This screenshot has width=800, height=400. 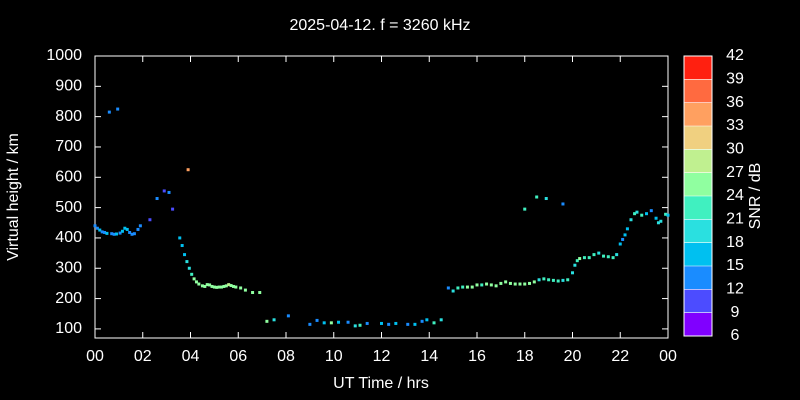 I want to click on y-tick-label: 100, so click(x=68, y=328).